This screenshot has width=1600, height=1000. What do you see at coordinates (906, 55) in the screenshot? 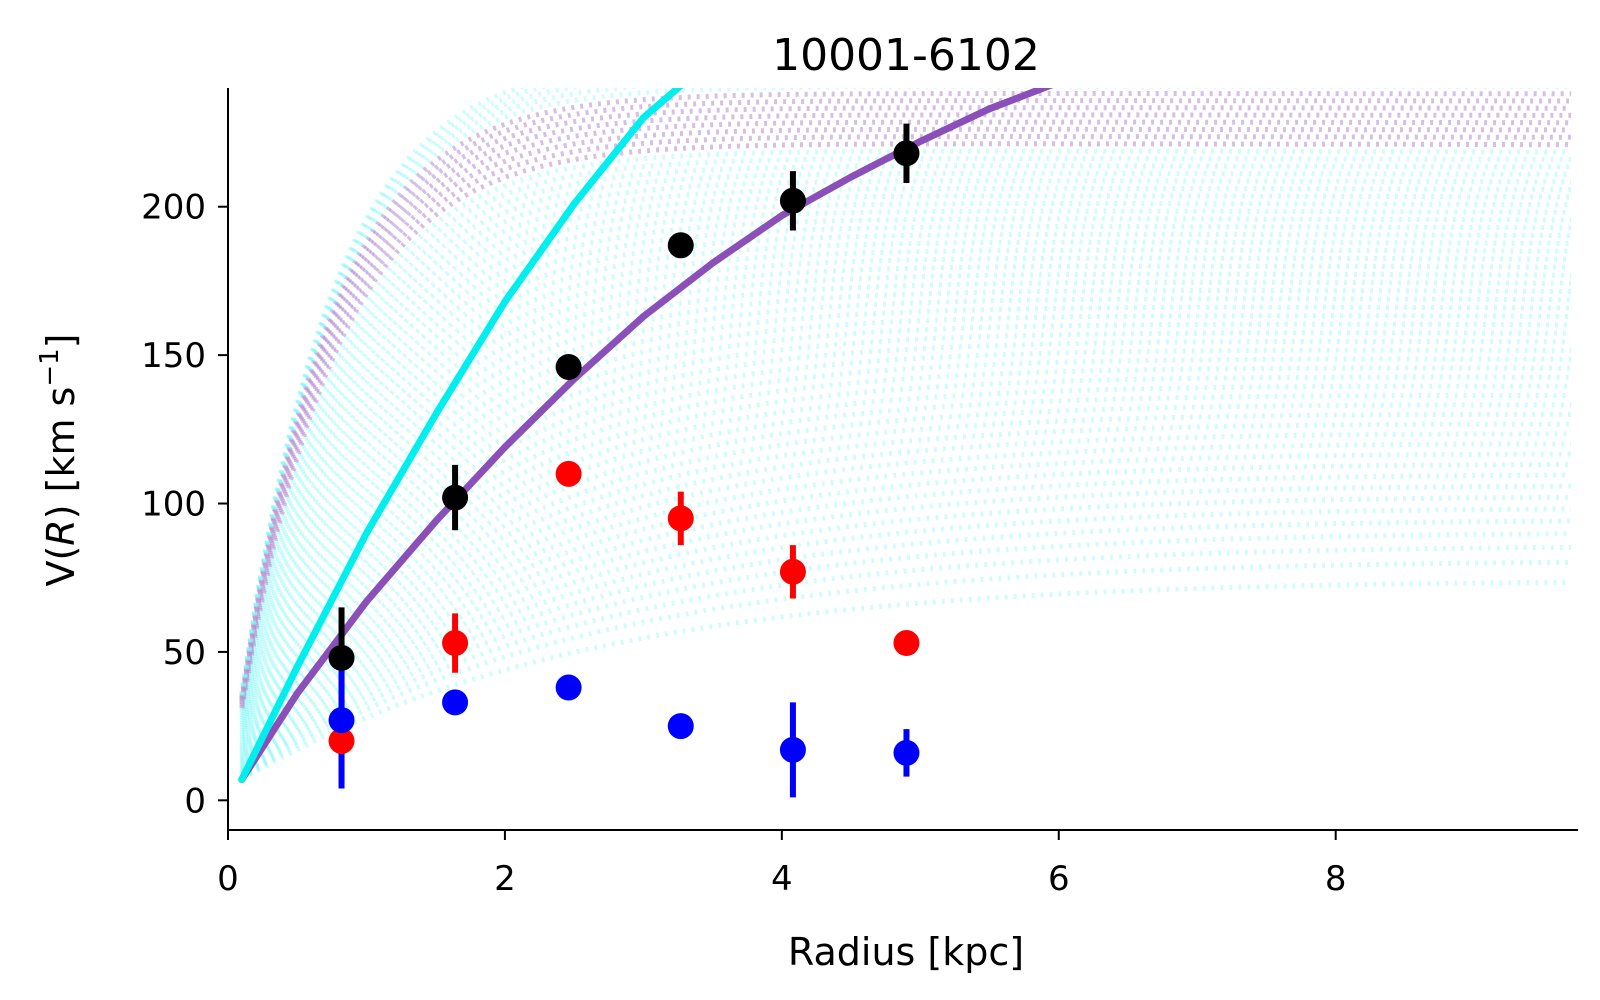
I see `chart-title: 10001-6102` at bounding box center [906, 55].